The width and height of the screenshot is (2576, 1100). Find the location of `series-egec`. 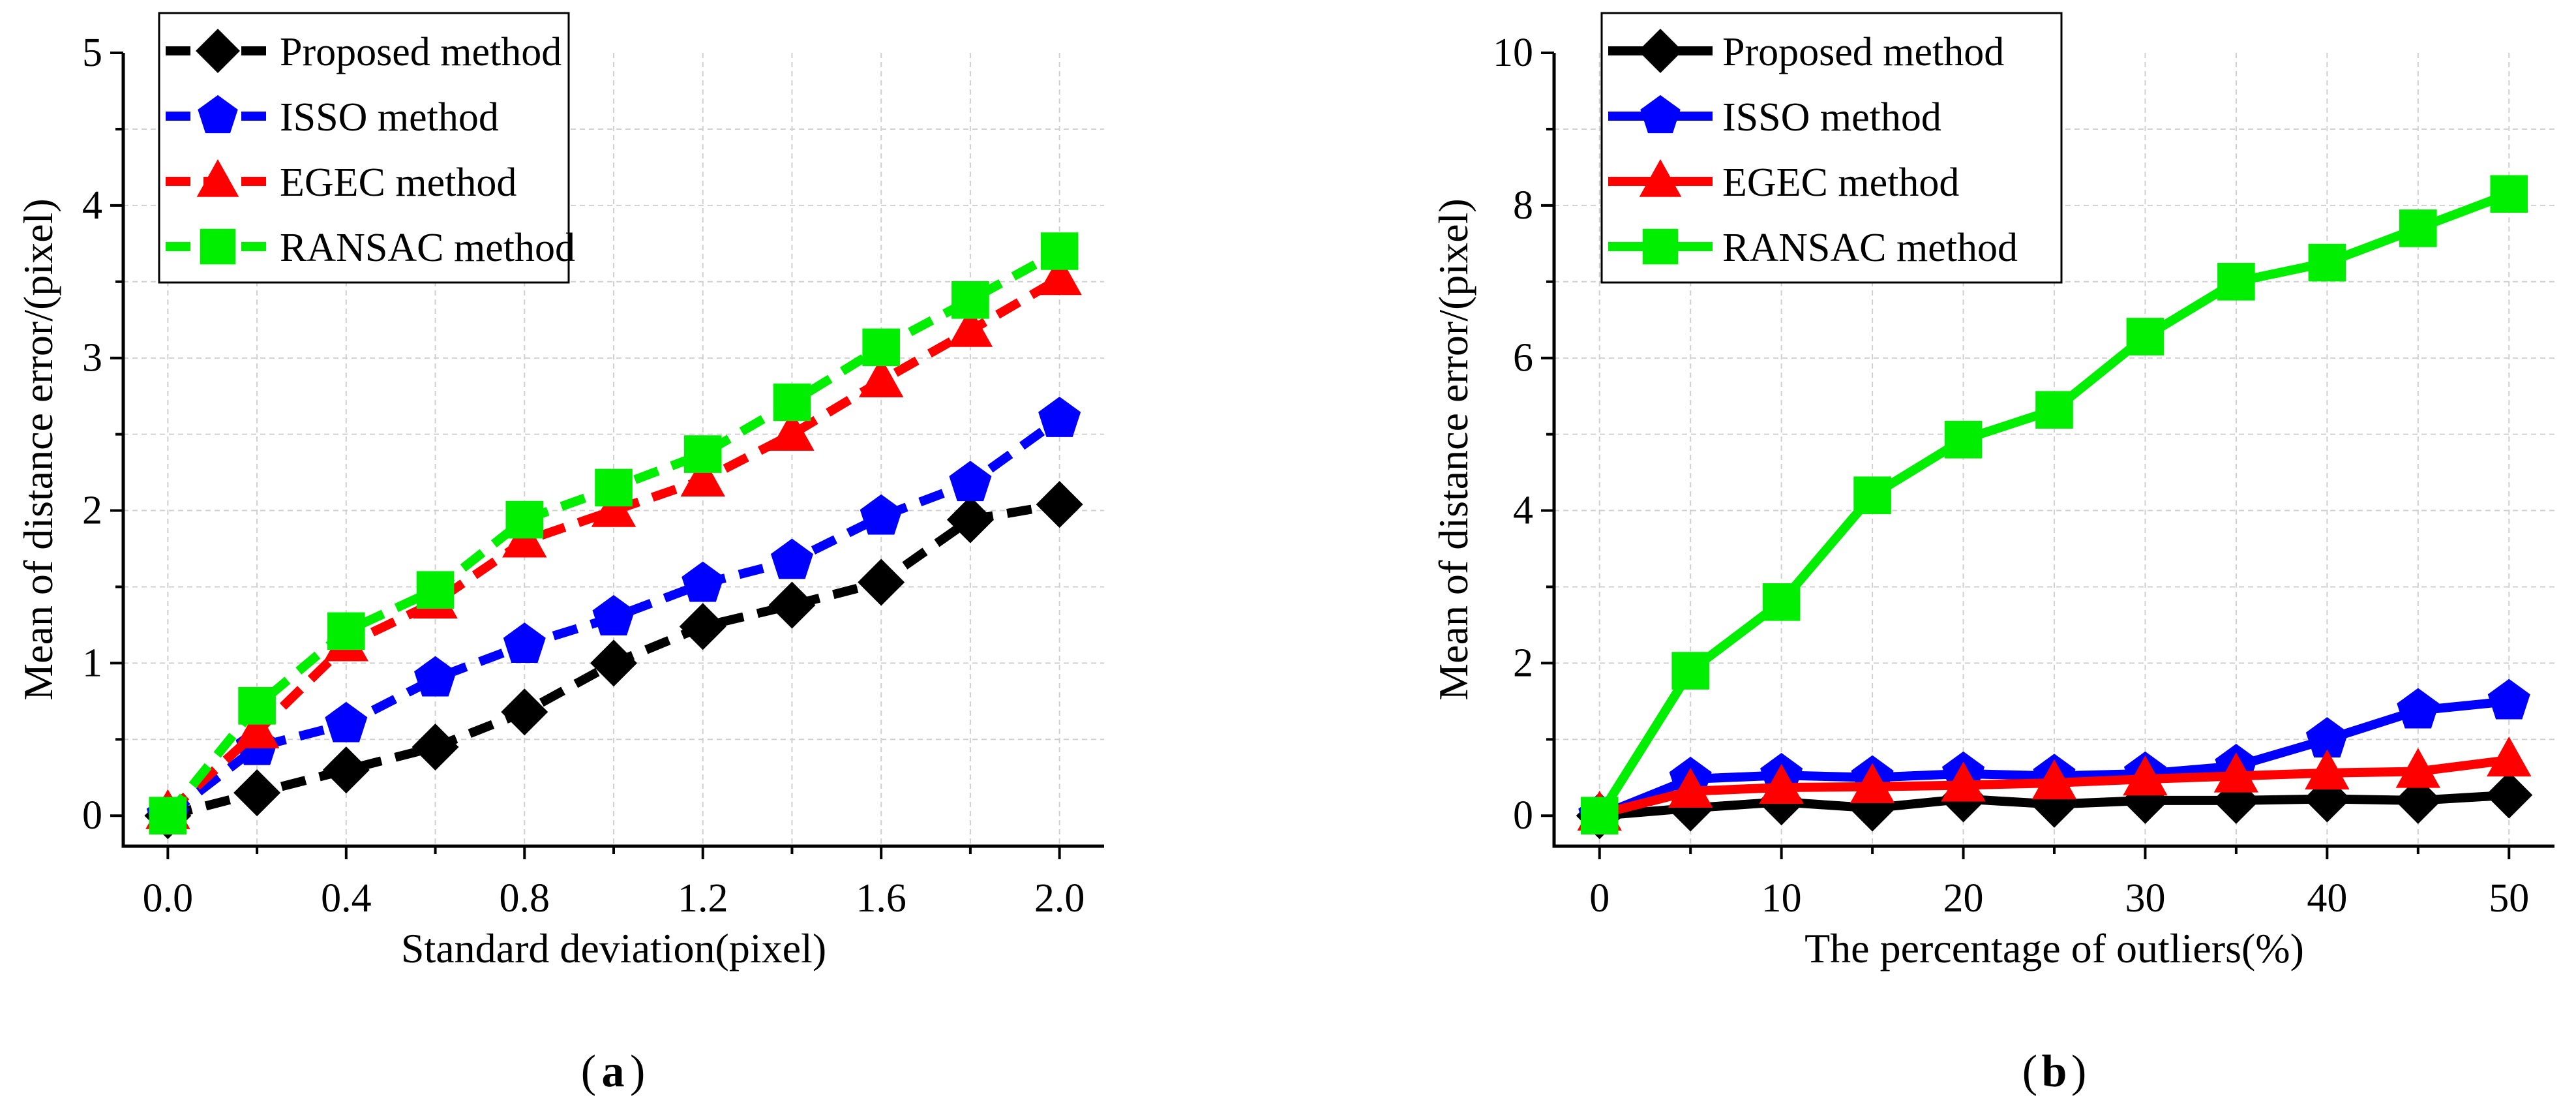

series-egec is located at coordinates (2054, 784).